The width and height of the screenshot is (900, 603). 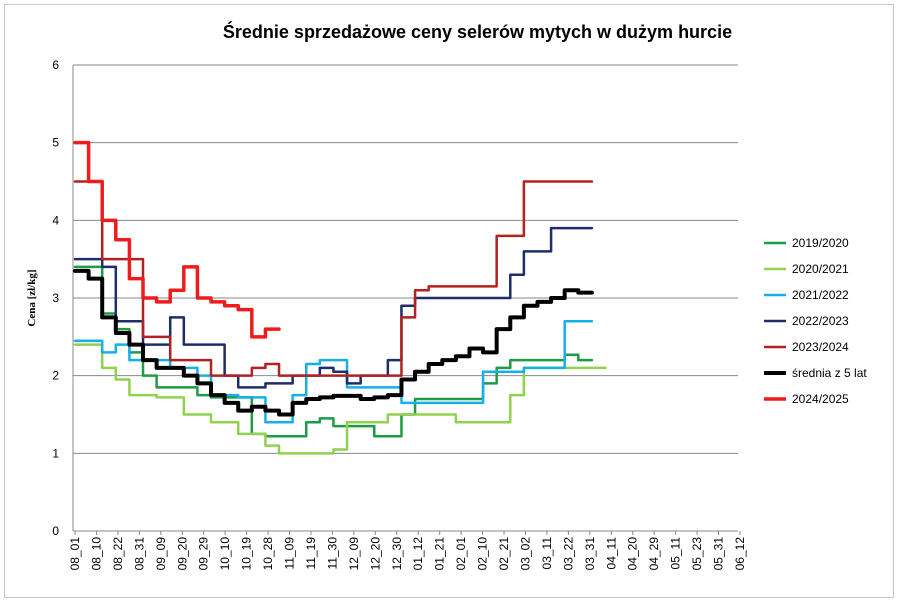 I want to click on x-tick-label: 11_30, so click(x=332, y=553).